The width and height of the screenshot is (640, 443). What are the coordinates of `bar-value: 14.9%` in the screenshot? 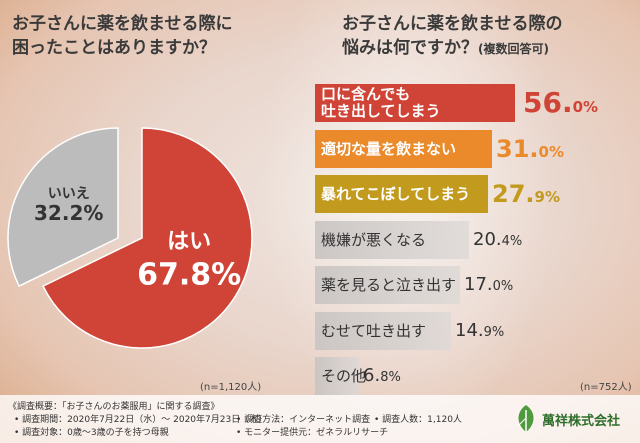 It's located at (480, 330).